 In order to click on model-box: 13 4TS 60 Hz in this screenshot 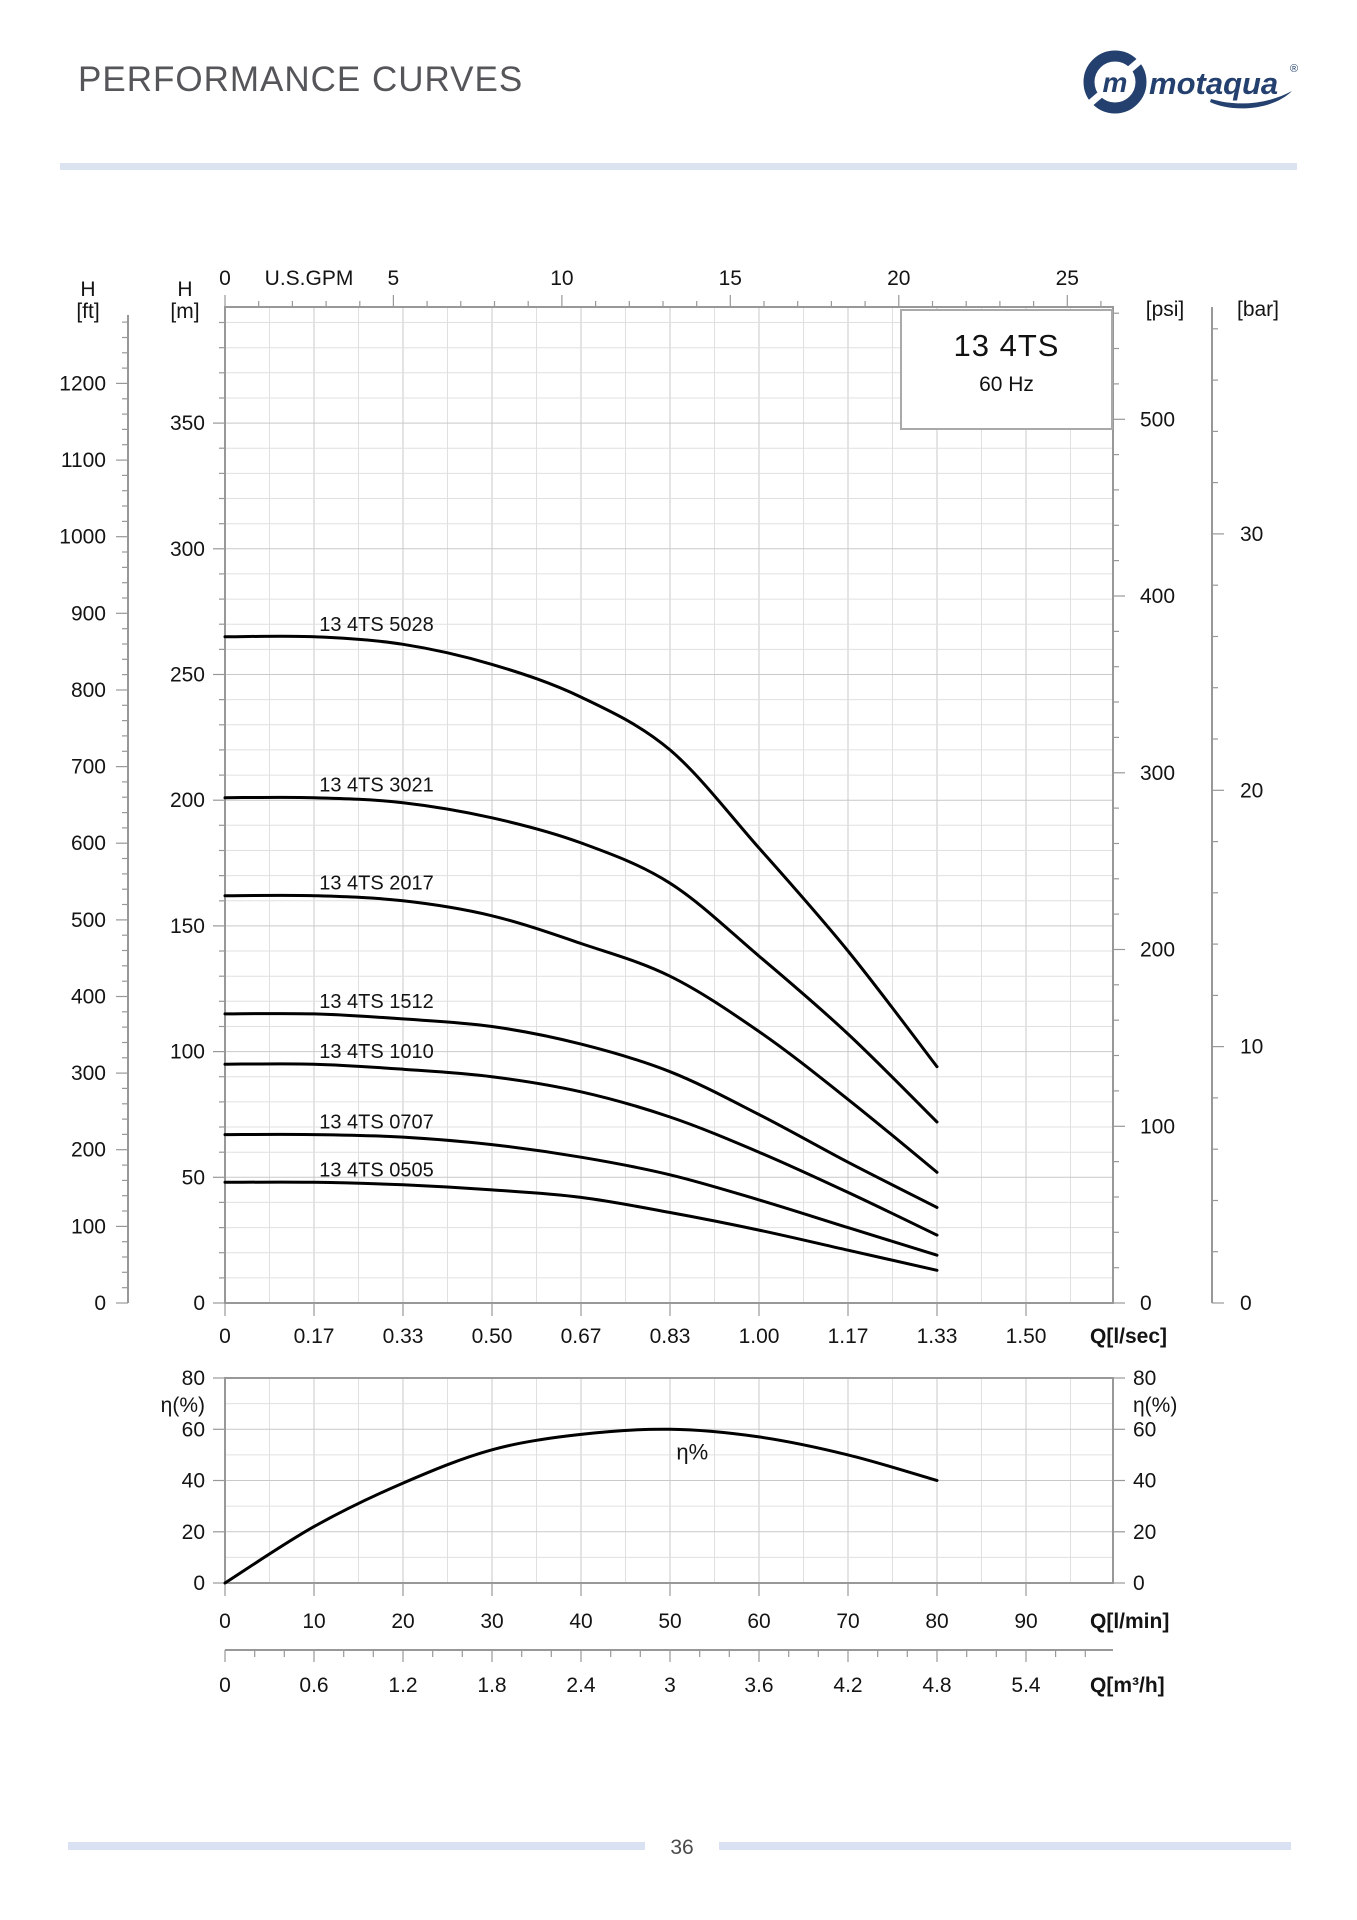, I will do `click(1006, 369)`.